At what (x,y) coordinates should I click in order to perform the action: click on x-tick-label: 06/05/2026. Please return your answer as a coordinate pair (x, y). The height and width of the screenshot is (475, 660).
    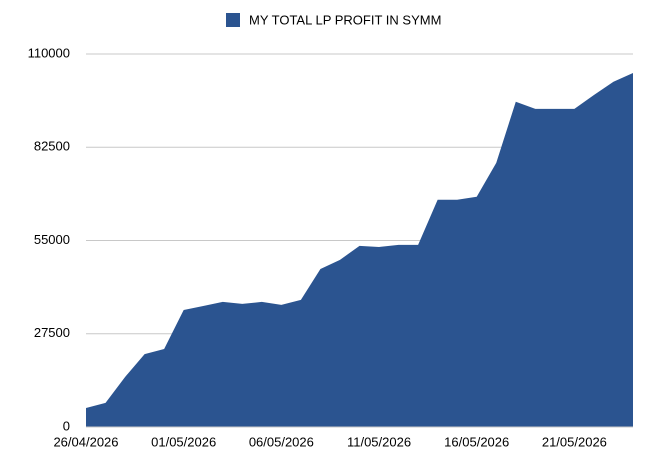
    Looking at the image, I should click on (281, 441).